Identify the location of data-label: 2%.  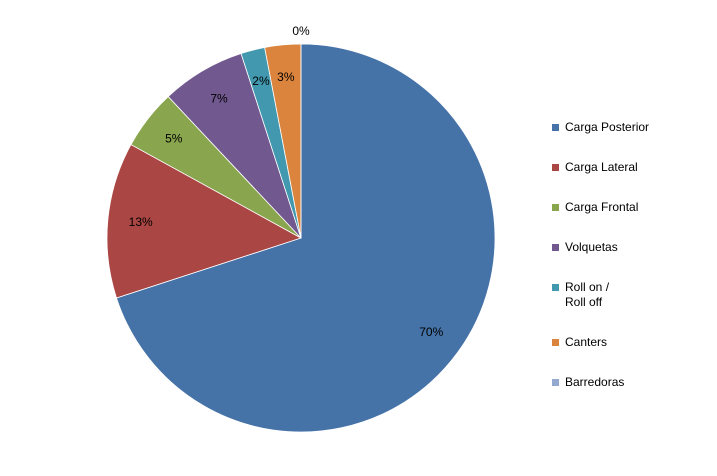
(261, 81).